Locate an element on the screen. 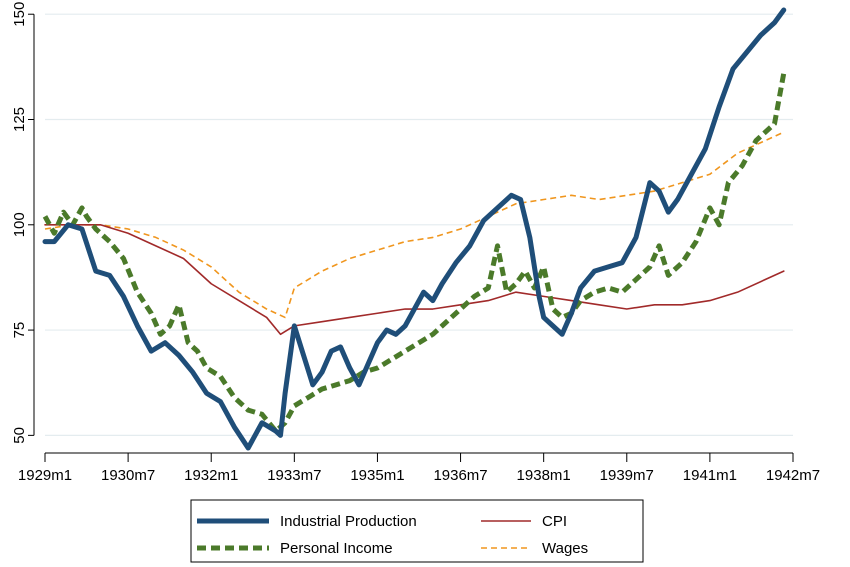 The image size is (850, 567). y-tick-label: 75 is located at coordinates (19, 330).